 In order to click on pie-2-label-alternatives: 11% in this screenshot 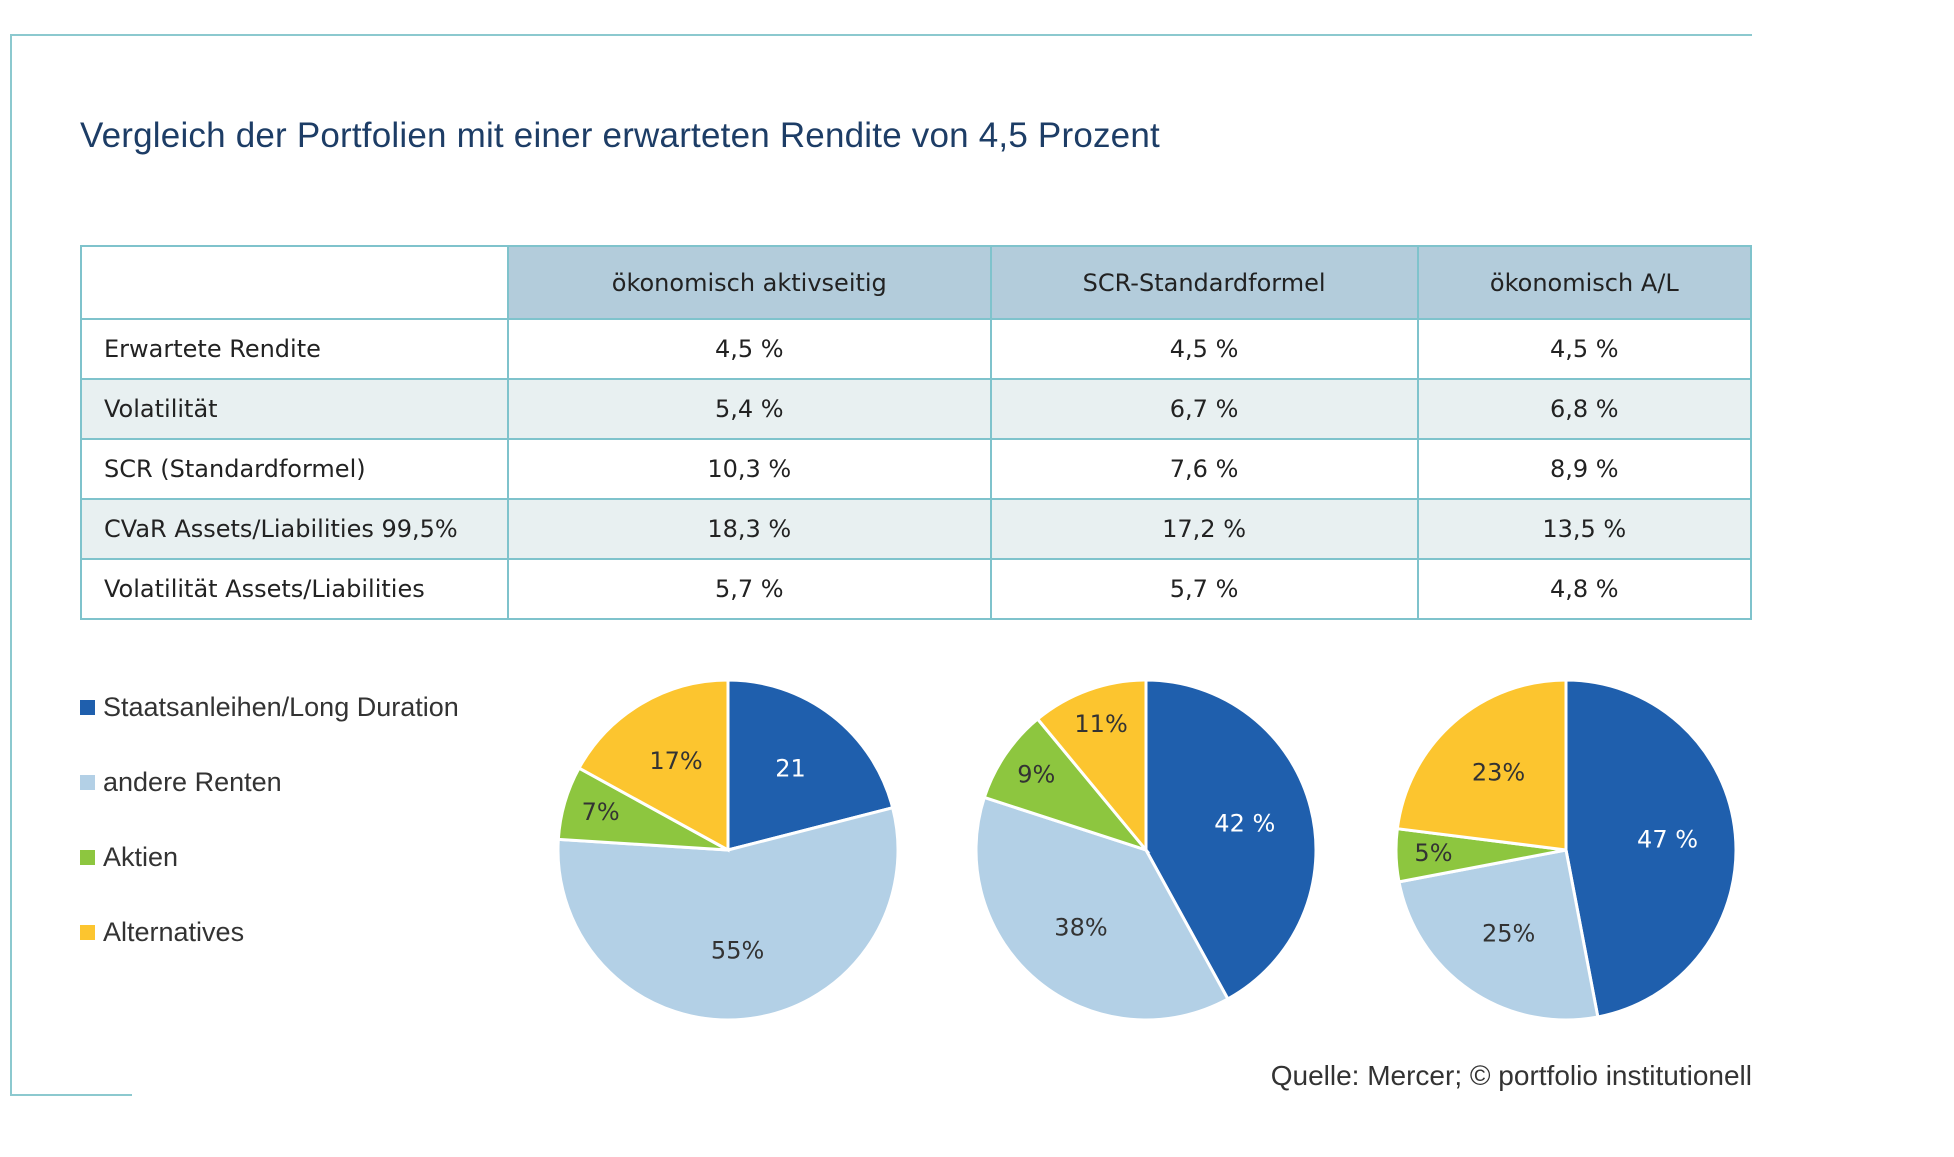, I will do `click(1100, 724)`.